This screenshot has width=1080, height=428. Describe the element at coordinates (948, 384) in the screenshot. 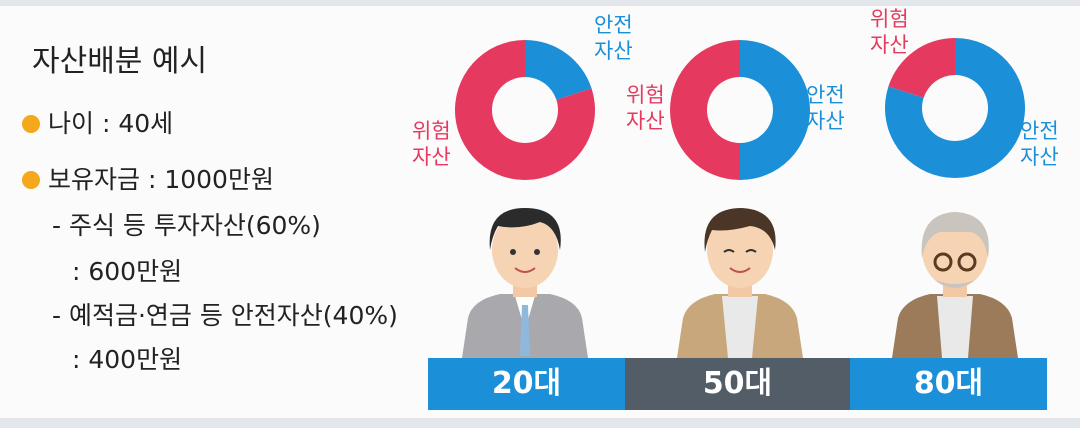

I see `age-label: 80대` at that location.